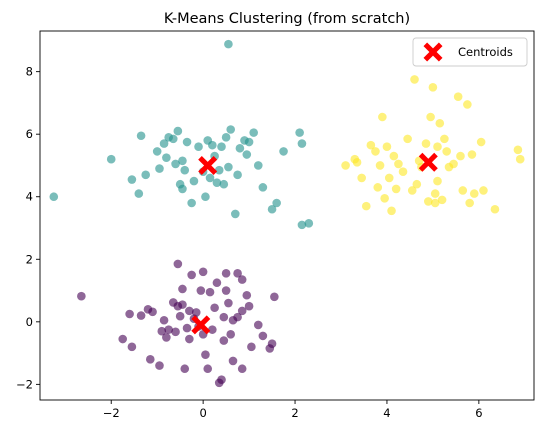 This screenshot has width=546, height=435. What do you see at coordinates (29, 322) in the screenshot?
I see `y-tick-label: 0` at bounding box center [29, 322].